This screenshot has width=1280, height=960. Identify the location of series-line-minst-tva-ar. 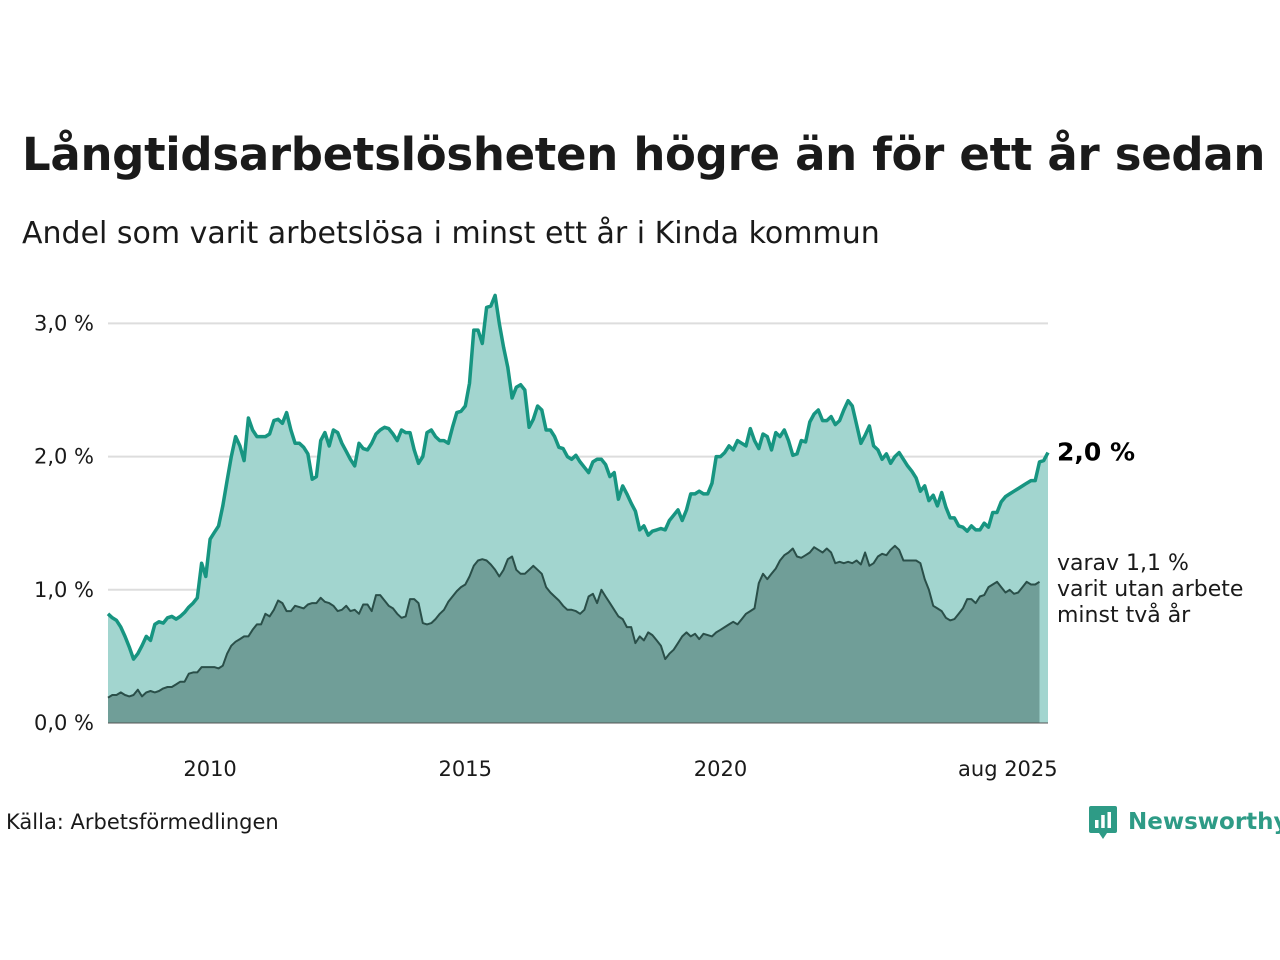
(574, 621).